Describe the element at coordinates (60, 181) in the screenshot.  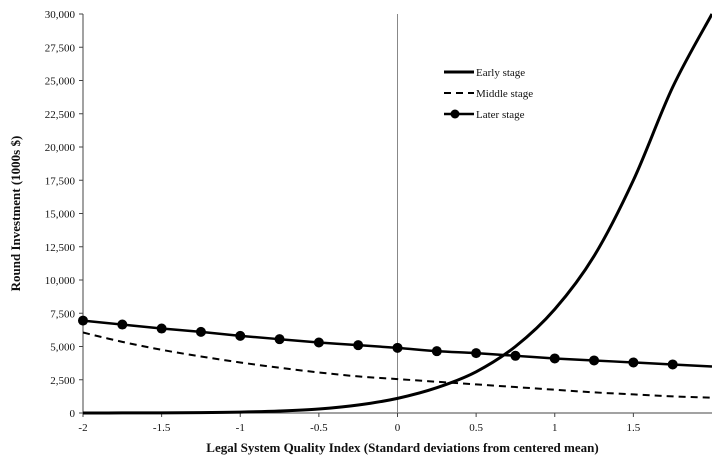
I see `y-tick-label: 17,500` at that location.